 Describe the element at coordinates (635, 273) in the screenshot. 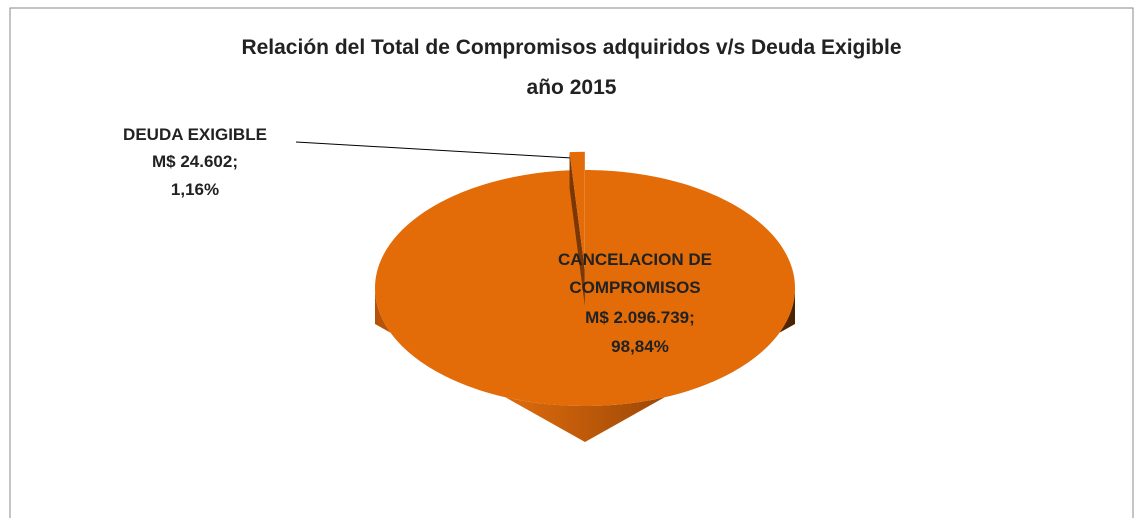

I see `category-label: CANCELACION DE COMPROMISOS` at that location.